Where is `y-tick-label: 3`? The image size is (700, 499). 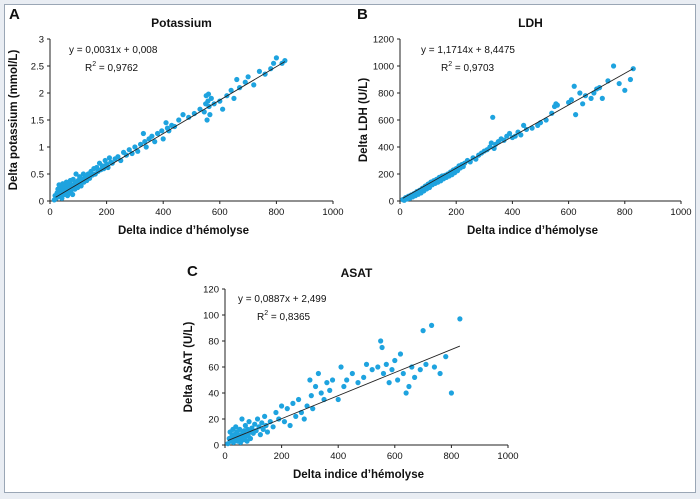 y-tick-label: 3 is located at coordinates (41, 40).